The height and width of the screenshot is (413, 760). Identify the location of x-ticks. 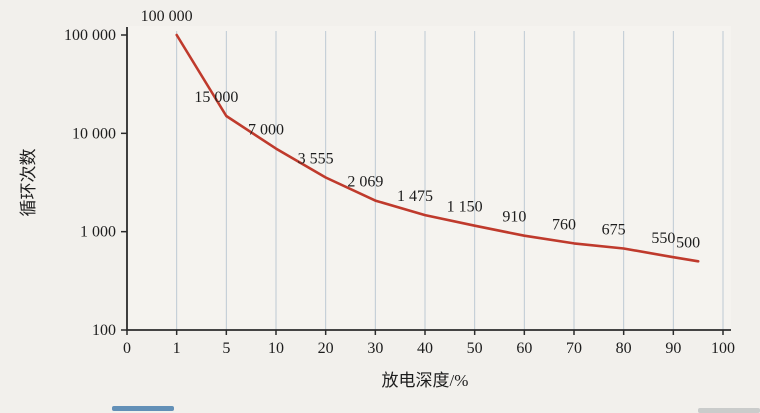
(425, 332).